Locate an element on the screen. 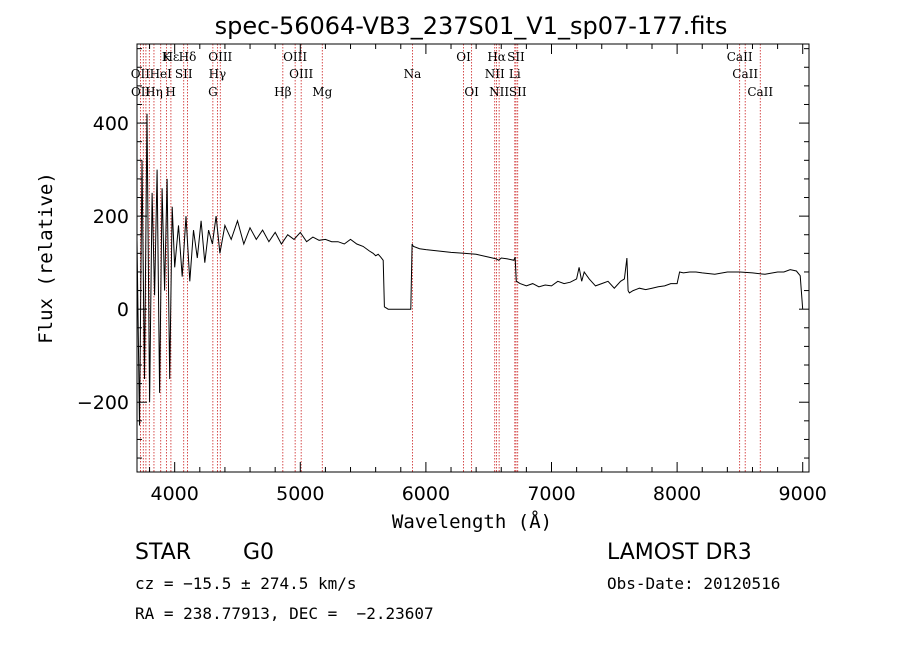  line-label: H is located at coordinates (170, 92).